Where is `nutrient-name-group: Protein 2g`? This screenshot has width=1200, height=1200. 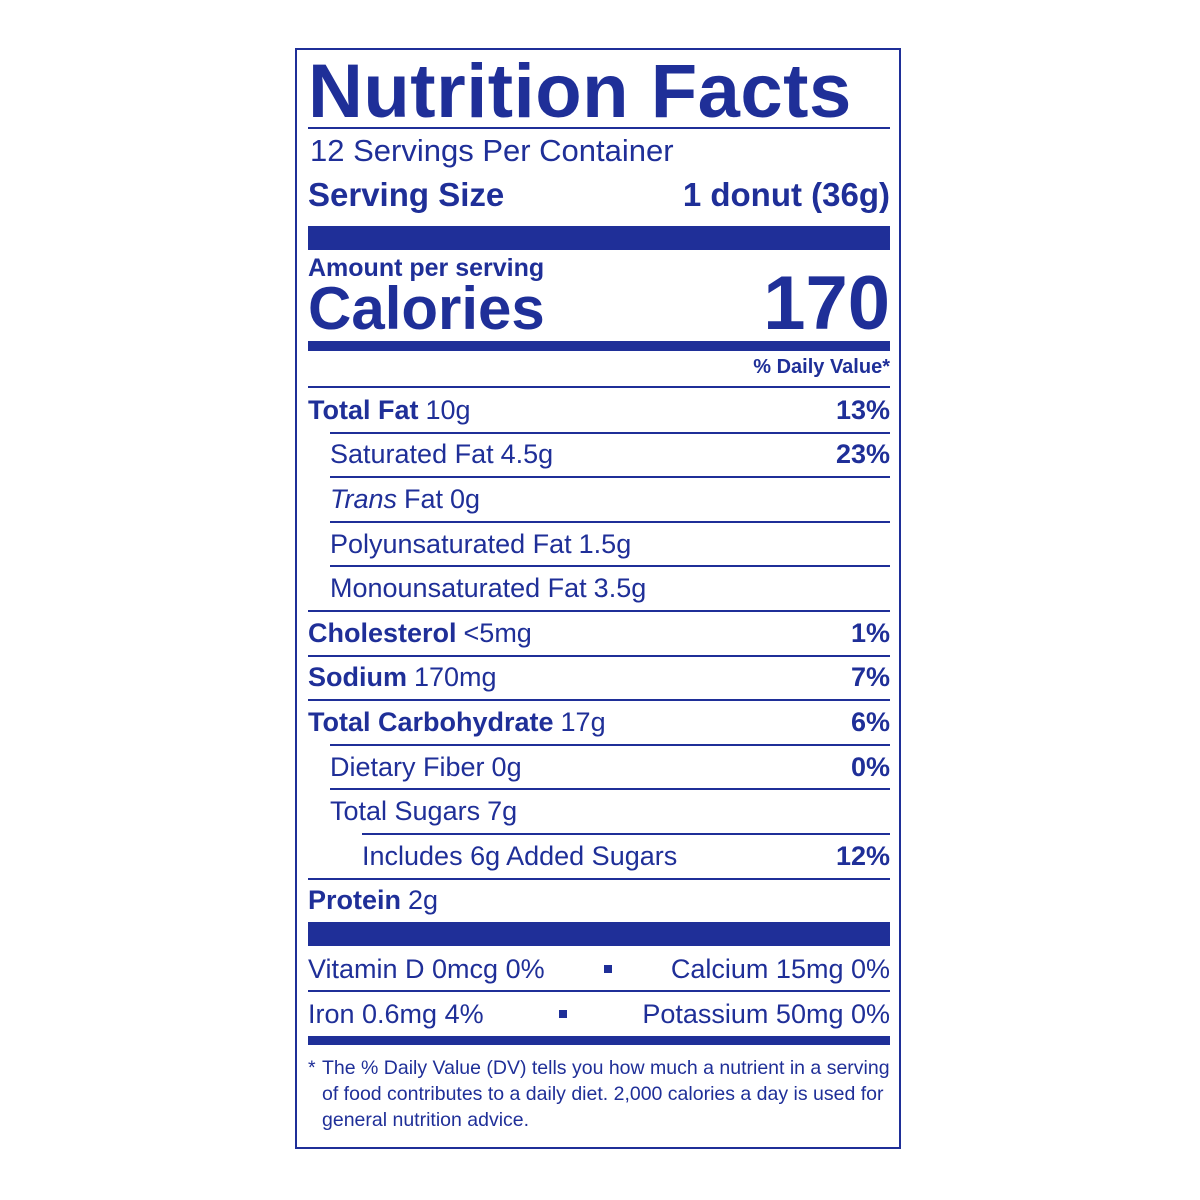
nutrient-name-group: Protein 2g is located at coordinates (373, 900).